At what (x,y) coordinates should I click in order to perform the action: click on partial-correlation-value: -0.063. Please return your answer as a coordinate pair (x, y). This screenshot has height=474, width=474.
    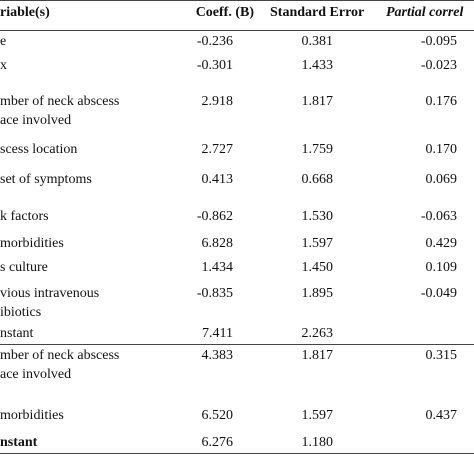
    Looking at the image, I should click on (438, 216).